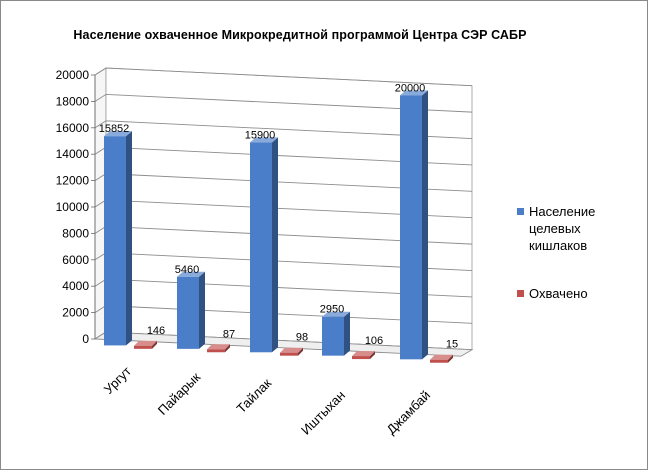 This screenshot has width=648, height=470. What do you see at coordinates (75, 286) in the screenshot?
I see `y-tick-label: 4000` at bounding box center [75, 286].